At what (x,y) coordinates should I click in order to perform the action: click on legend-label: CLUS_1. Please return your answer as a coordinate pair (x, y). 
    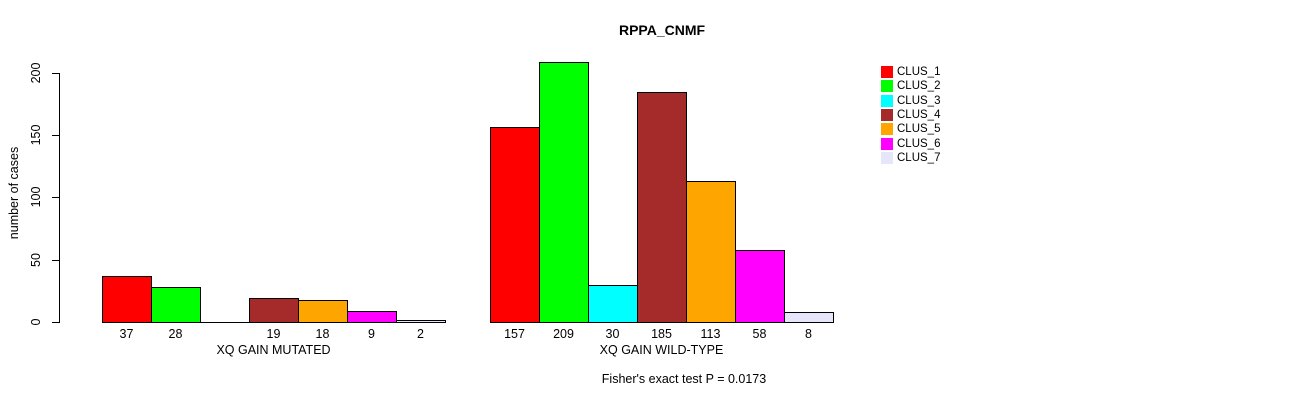
    Looking at the image, I should click on (919, 72).